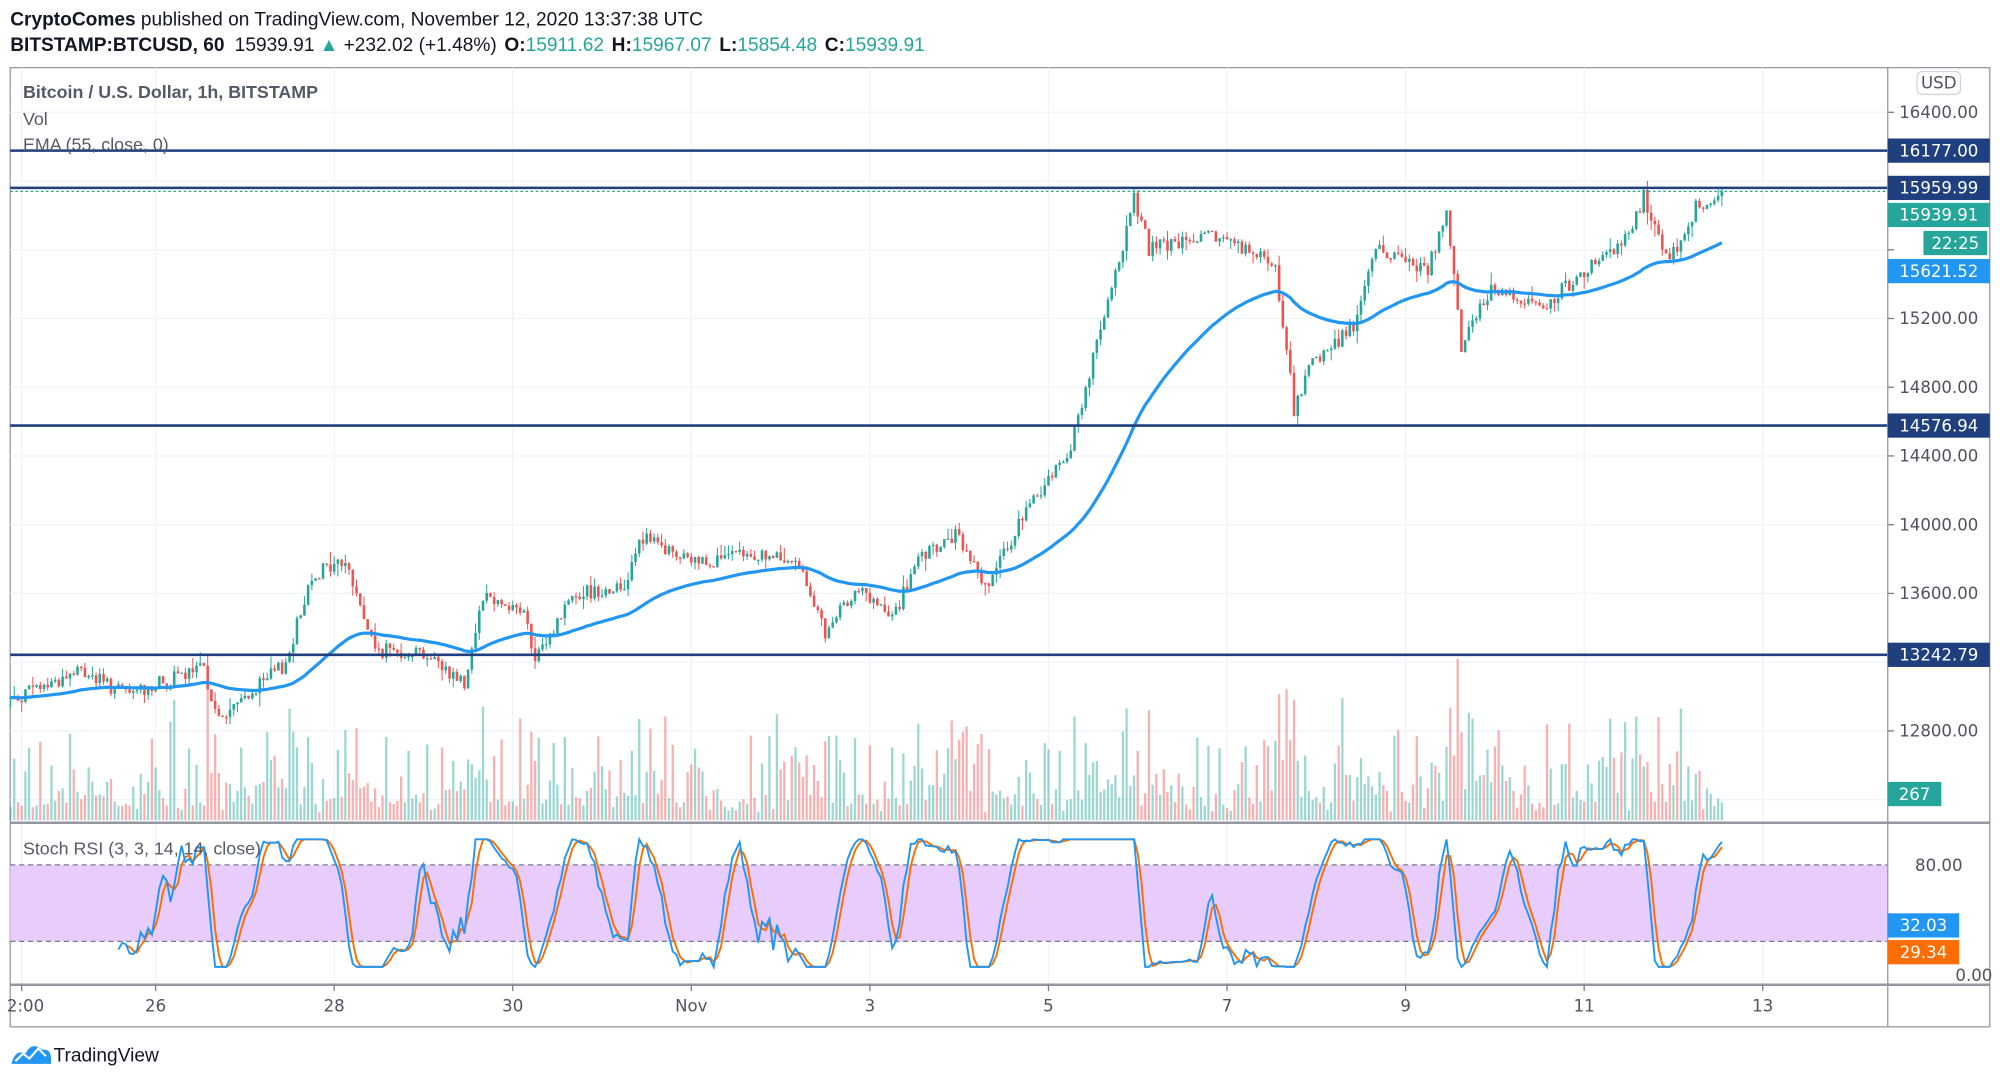  What do you see at coordinates (1938, 215) in the screenshot?
I see `last-price-badge` at bounding box center [1938, 215].